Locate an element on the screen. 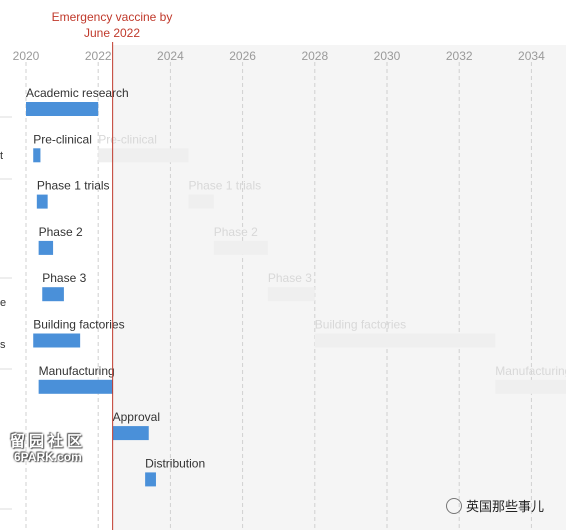 The image size is (566, 530). watermark-account: 英国那些事儿 is located at coordinates (495, 505).